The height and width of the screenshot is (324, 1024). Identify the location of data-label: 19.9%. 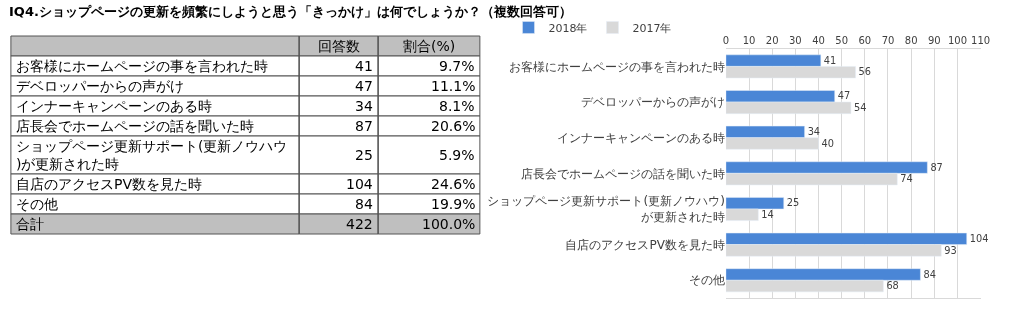
(453, 204).